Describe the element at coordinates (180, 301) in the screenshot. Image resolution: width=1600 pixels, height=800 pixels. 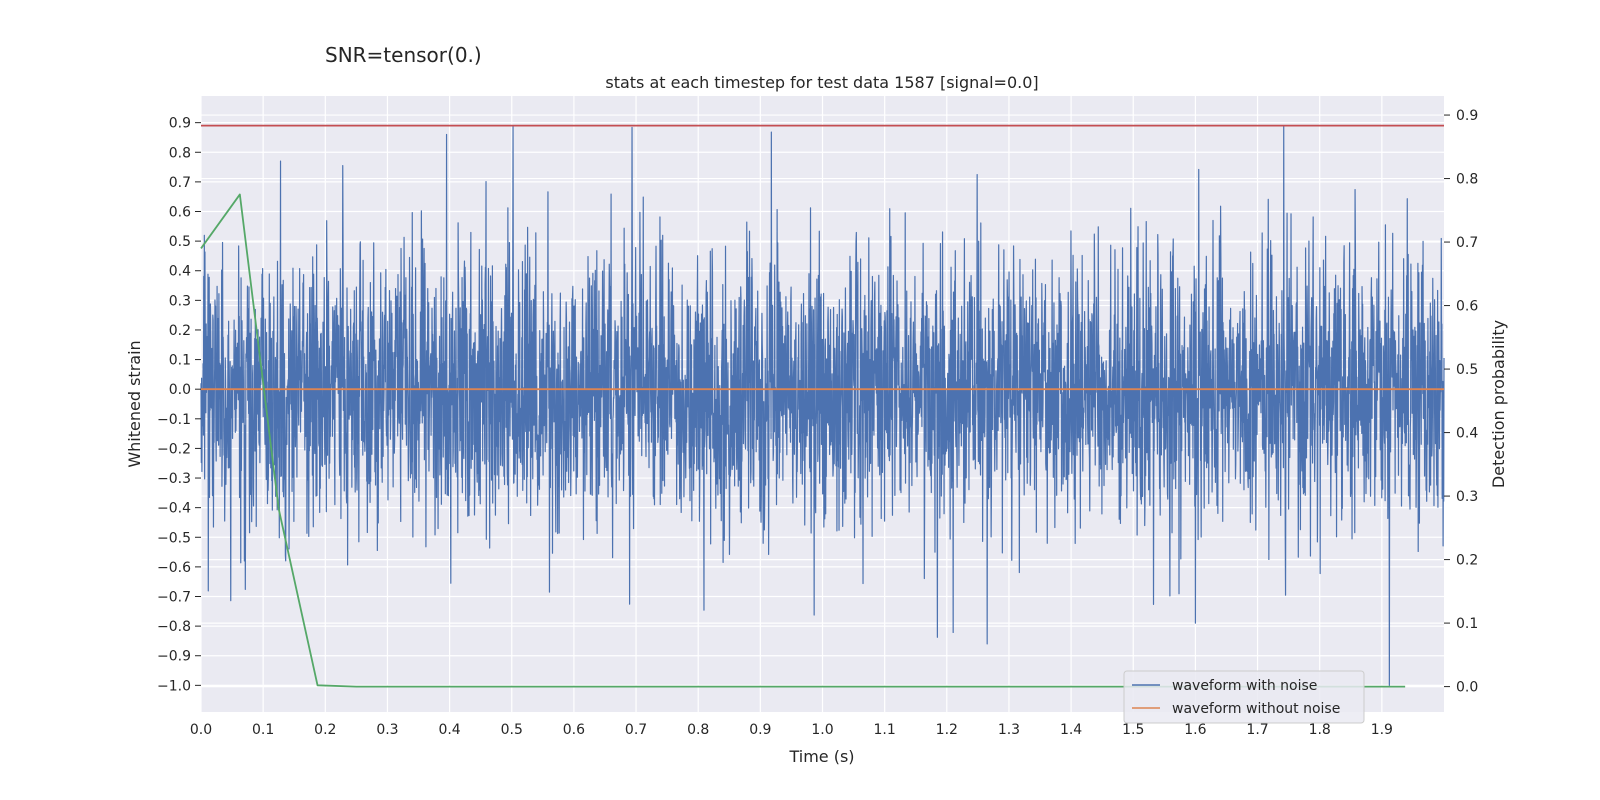
I see `y-tick-label: 0.3` at that location.